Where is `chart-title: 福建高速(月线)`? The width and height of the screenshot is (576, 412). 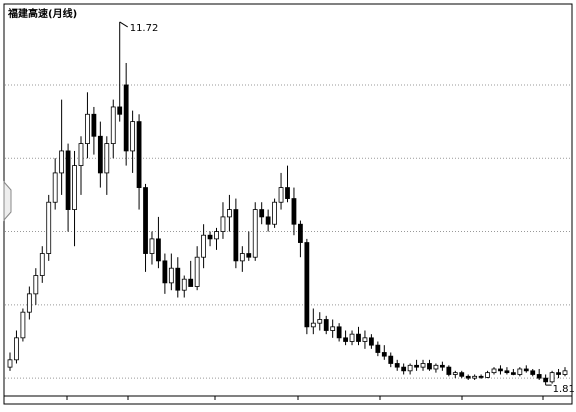
chart-title: 福建高速(月线) is located at coordinates (42, 13).